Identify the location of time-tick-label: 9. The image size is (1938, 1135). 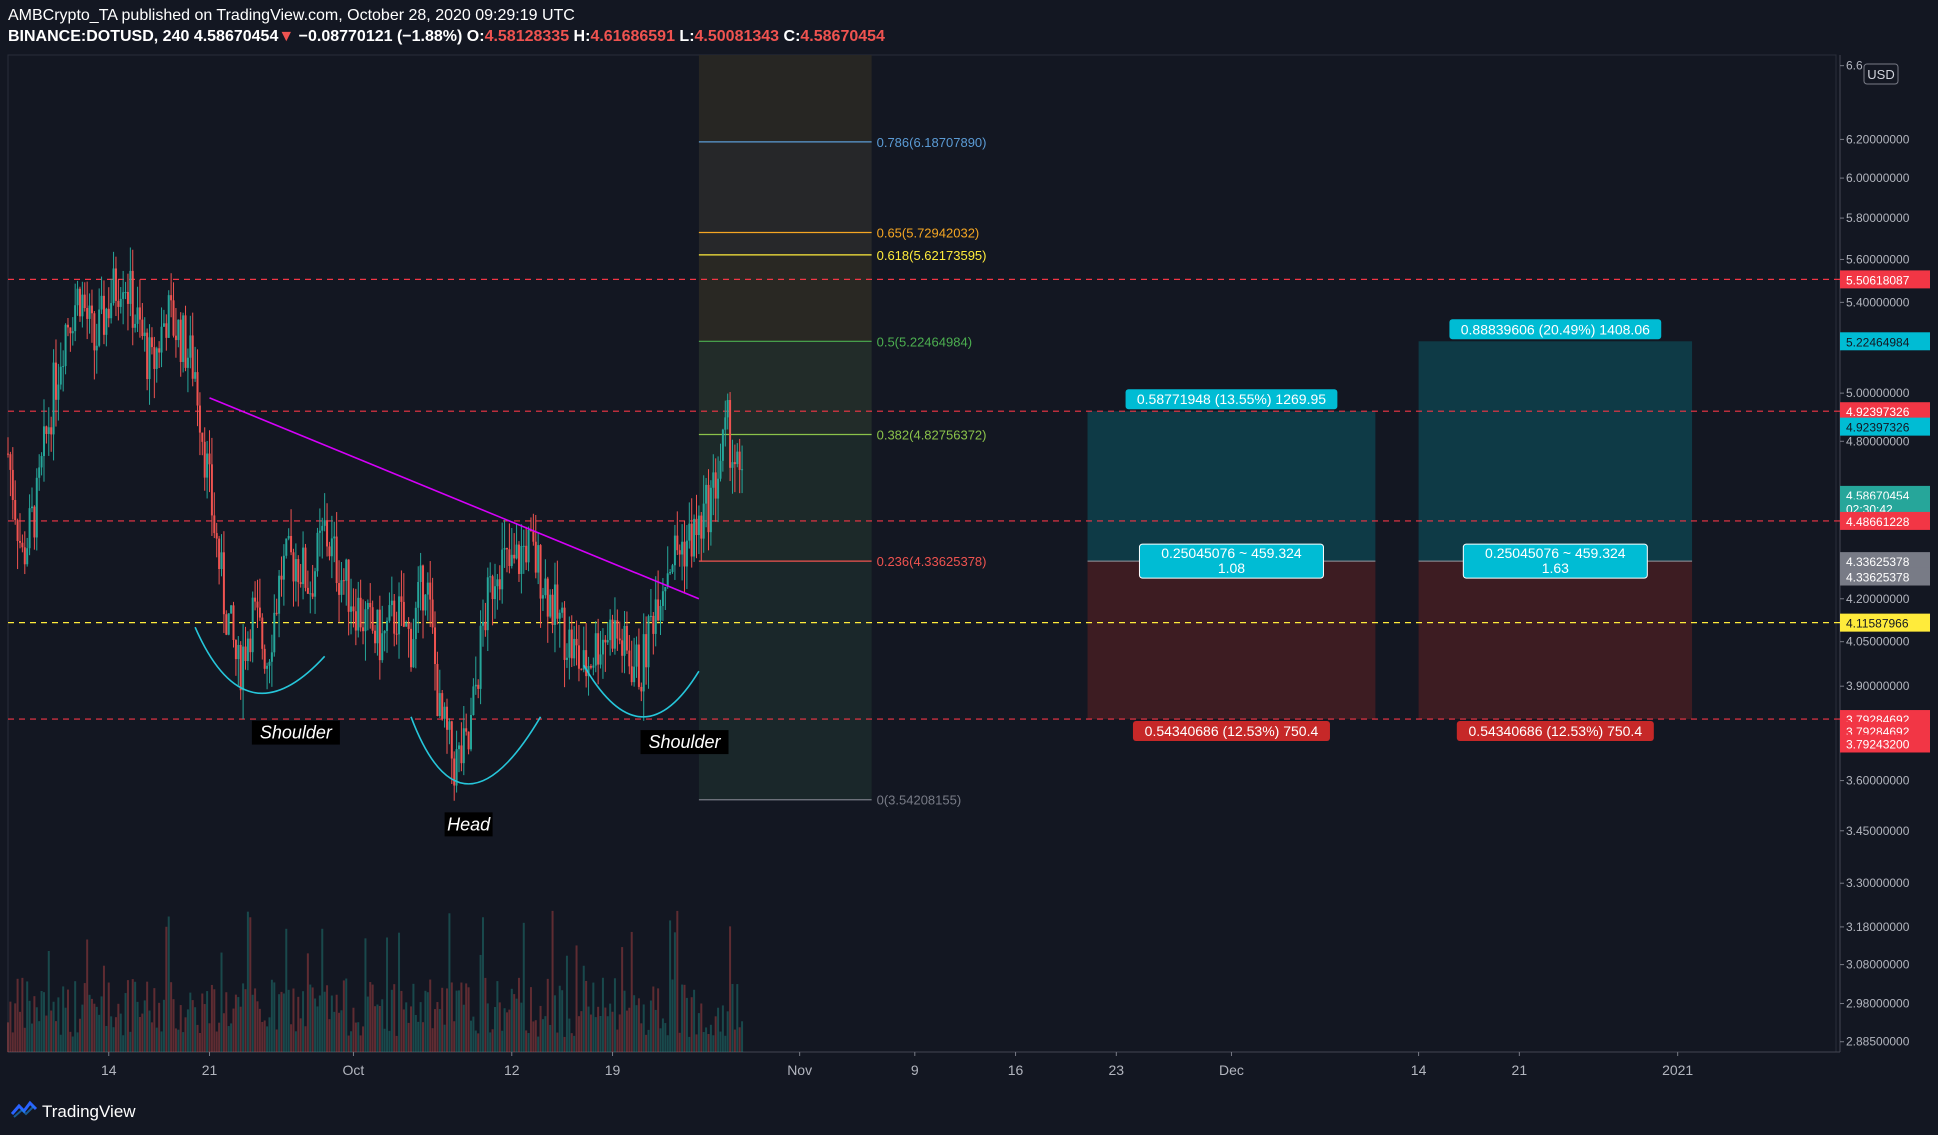
(915, 1070).